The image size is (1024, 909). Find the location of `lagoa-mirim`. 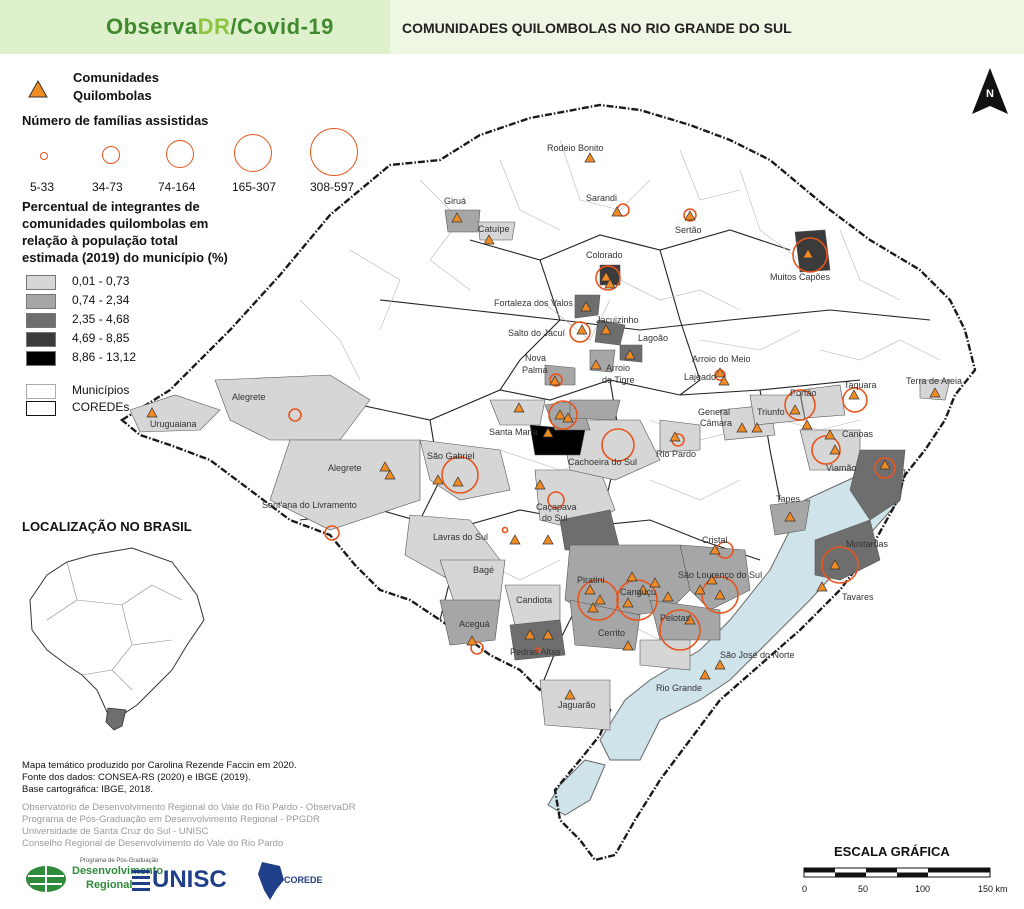

lagoa-mirim is located at coordinates (576, 787).